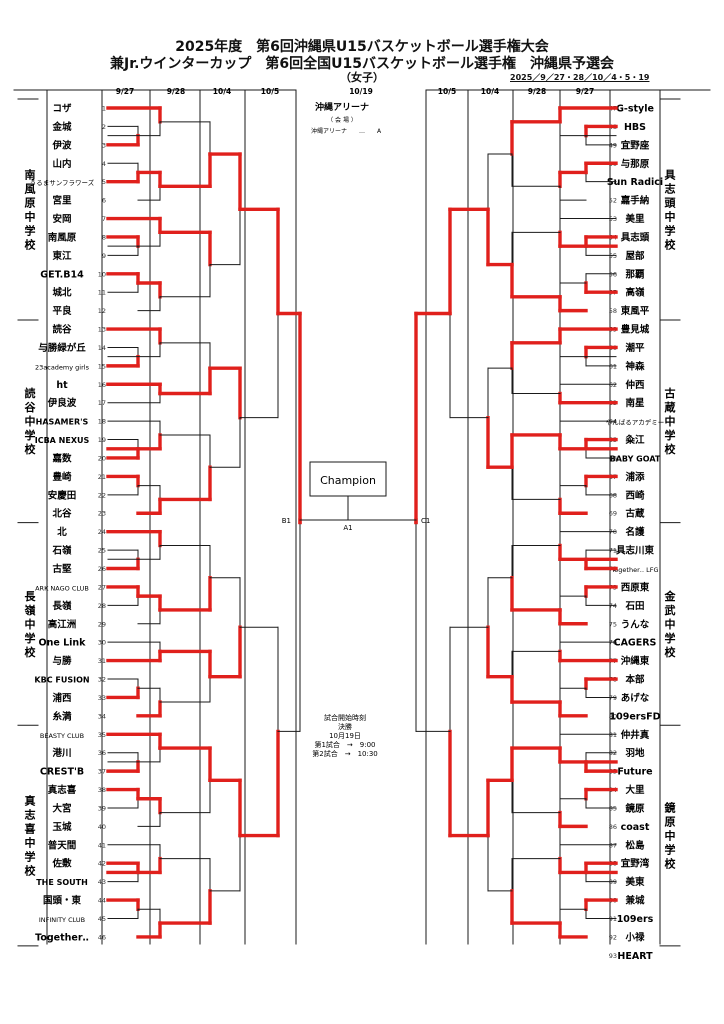 The width and height of the screenshot is (724, 1024). Describe the element at coordinates (30, 188) in the screenshot. I see `zone-label: 風` at that location.